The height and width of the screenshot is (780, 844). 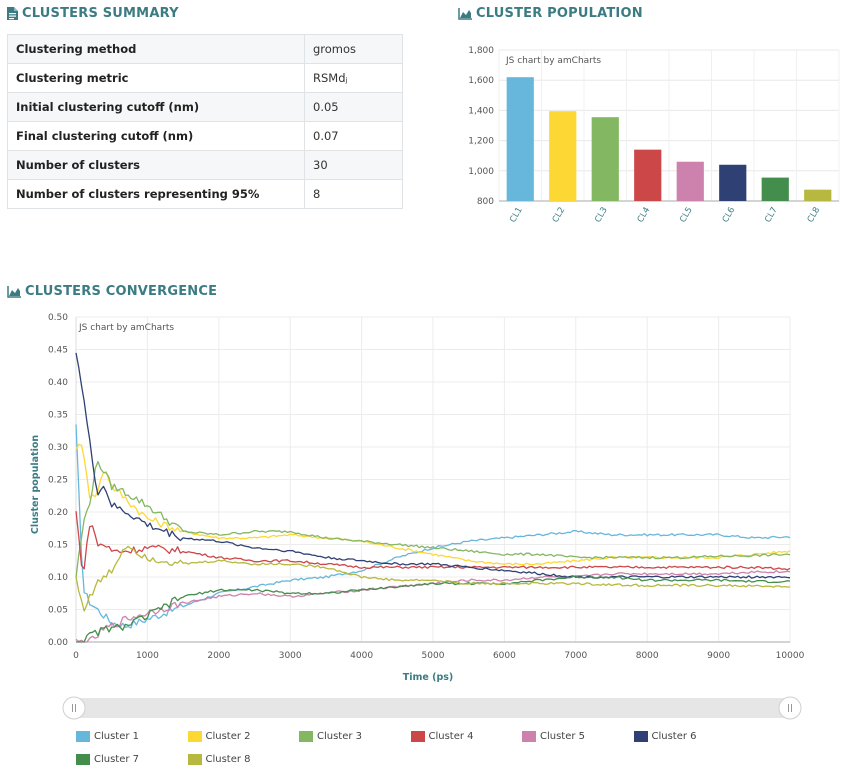 I want to click on line-ytick-label: 0.25, so click(x=58, y=481).